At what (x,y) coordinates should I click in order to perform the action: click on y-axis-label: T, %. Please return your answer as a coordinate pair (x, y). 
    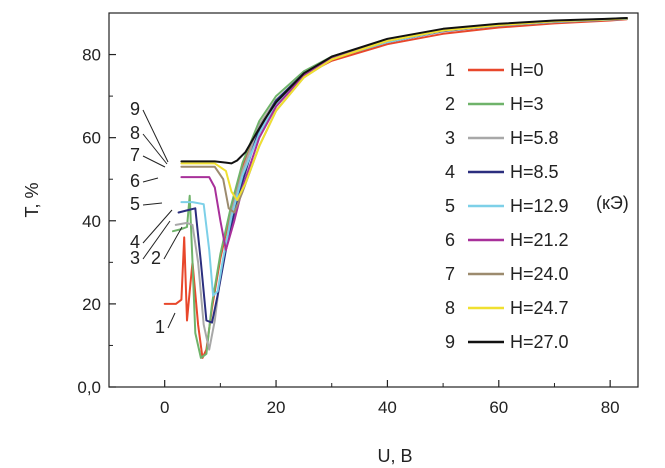
    Looking at the image, I should click on (32, 199).